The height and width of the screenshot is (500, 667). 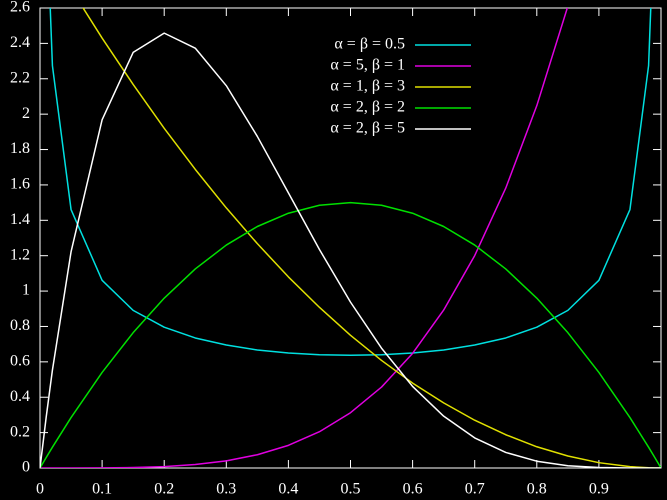 What do you see at coordinates (288, 489) in the screenshot?
I see `x-tick-label: 0.4` at bounding box center [288, 489].